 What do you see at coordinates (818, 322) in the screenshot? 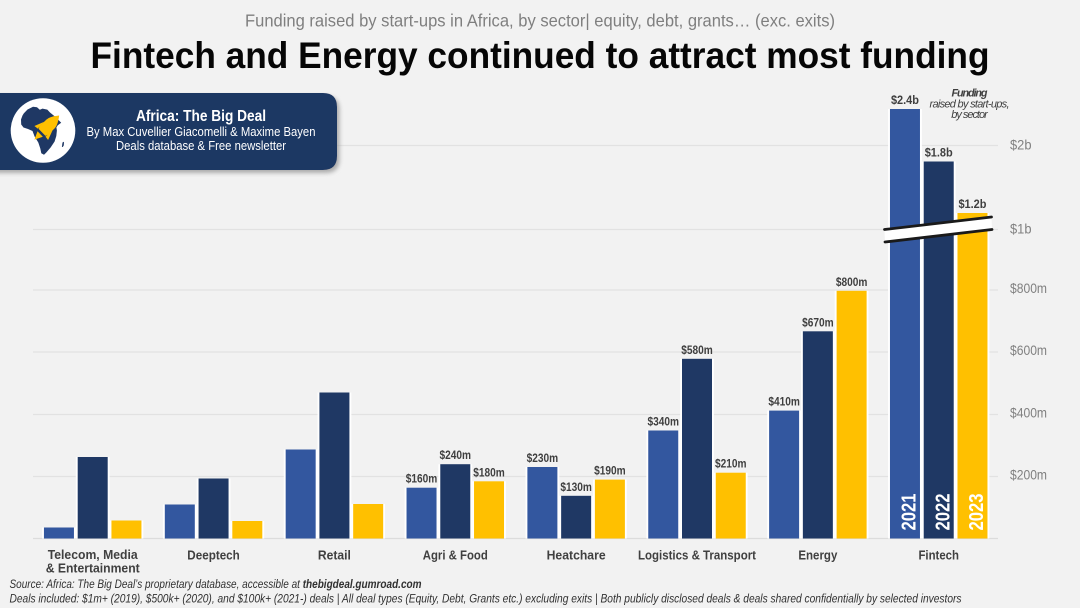
I see `svg-text: $670m` at bounding box center [818, 322].